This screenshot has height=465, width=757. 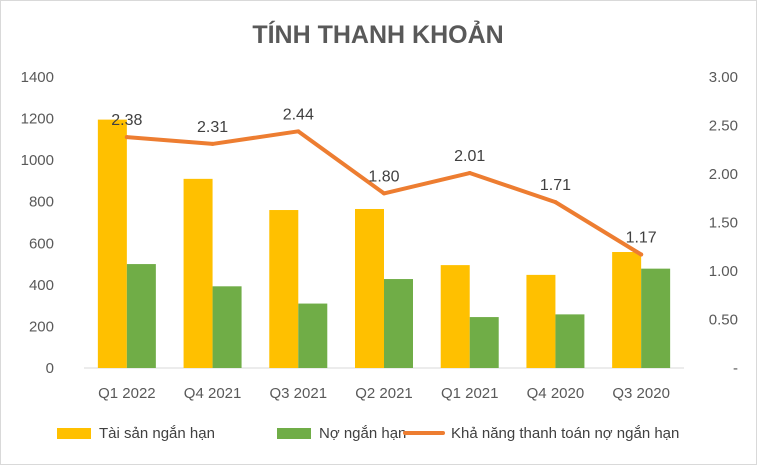 What do you see at coordinates (723, 320) in the screenshot?
I see `right-tick-label: 0.50` at bounding box center [723, 320].